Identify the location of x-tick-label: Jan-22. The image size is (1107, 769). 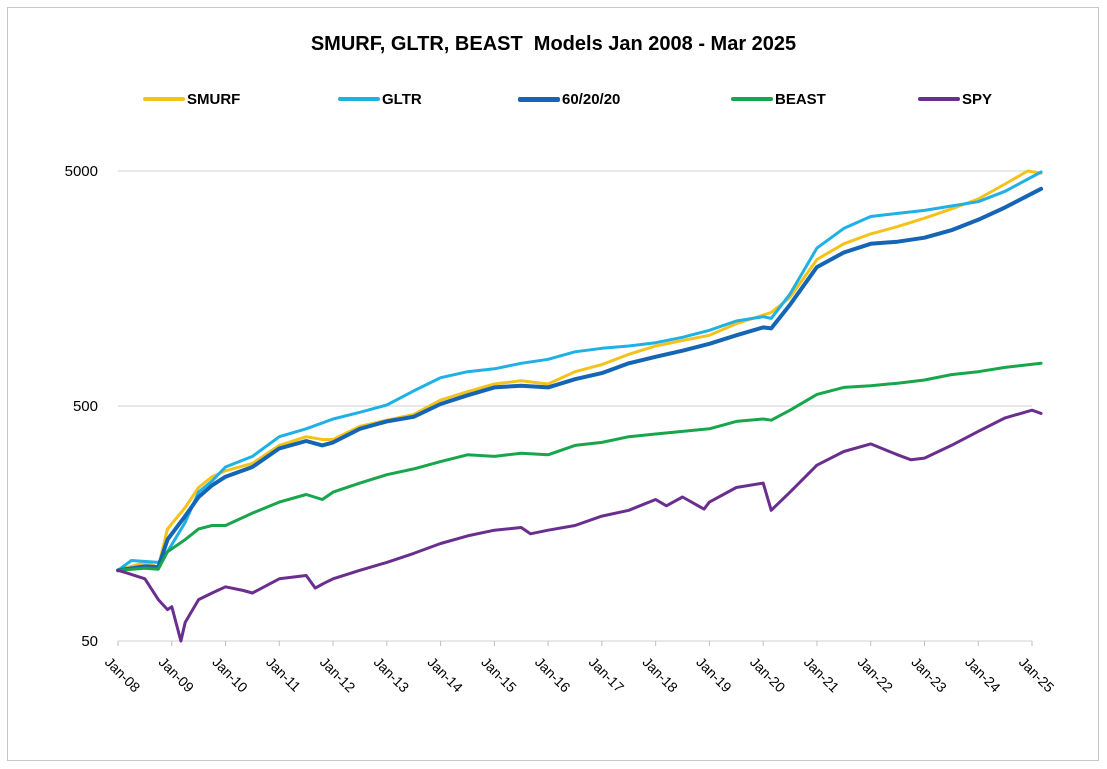
(876, 675).